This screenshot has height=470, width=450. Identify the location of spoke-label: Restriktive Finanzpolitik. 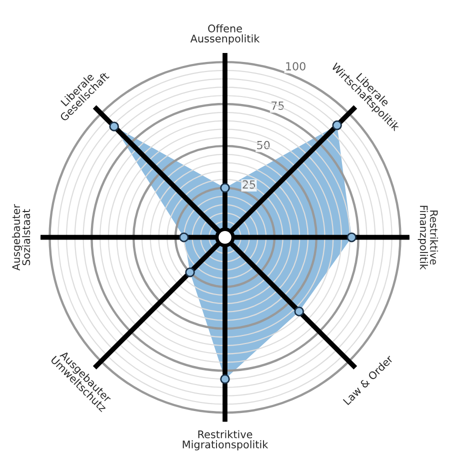
(428, 238).